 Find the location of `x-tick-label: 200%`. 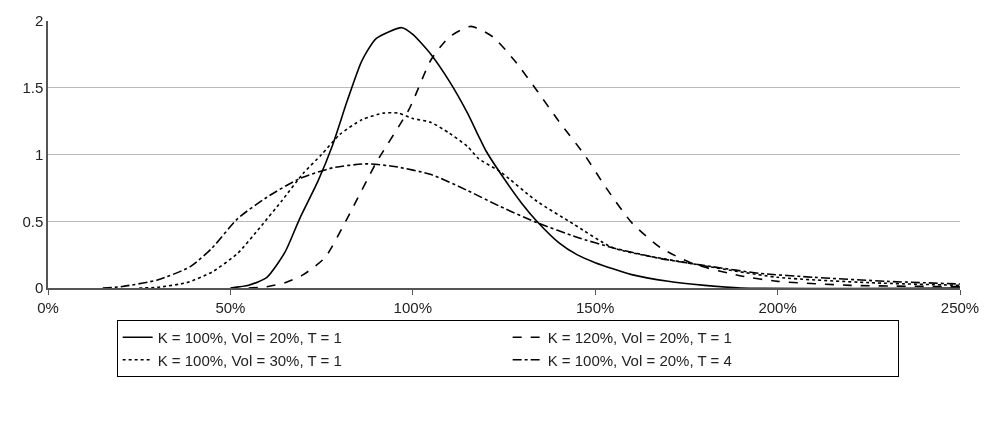

x-tick-label: 200% is located at coordinates (777, 307).